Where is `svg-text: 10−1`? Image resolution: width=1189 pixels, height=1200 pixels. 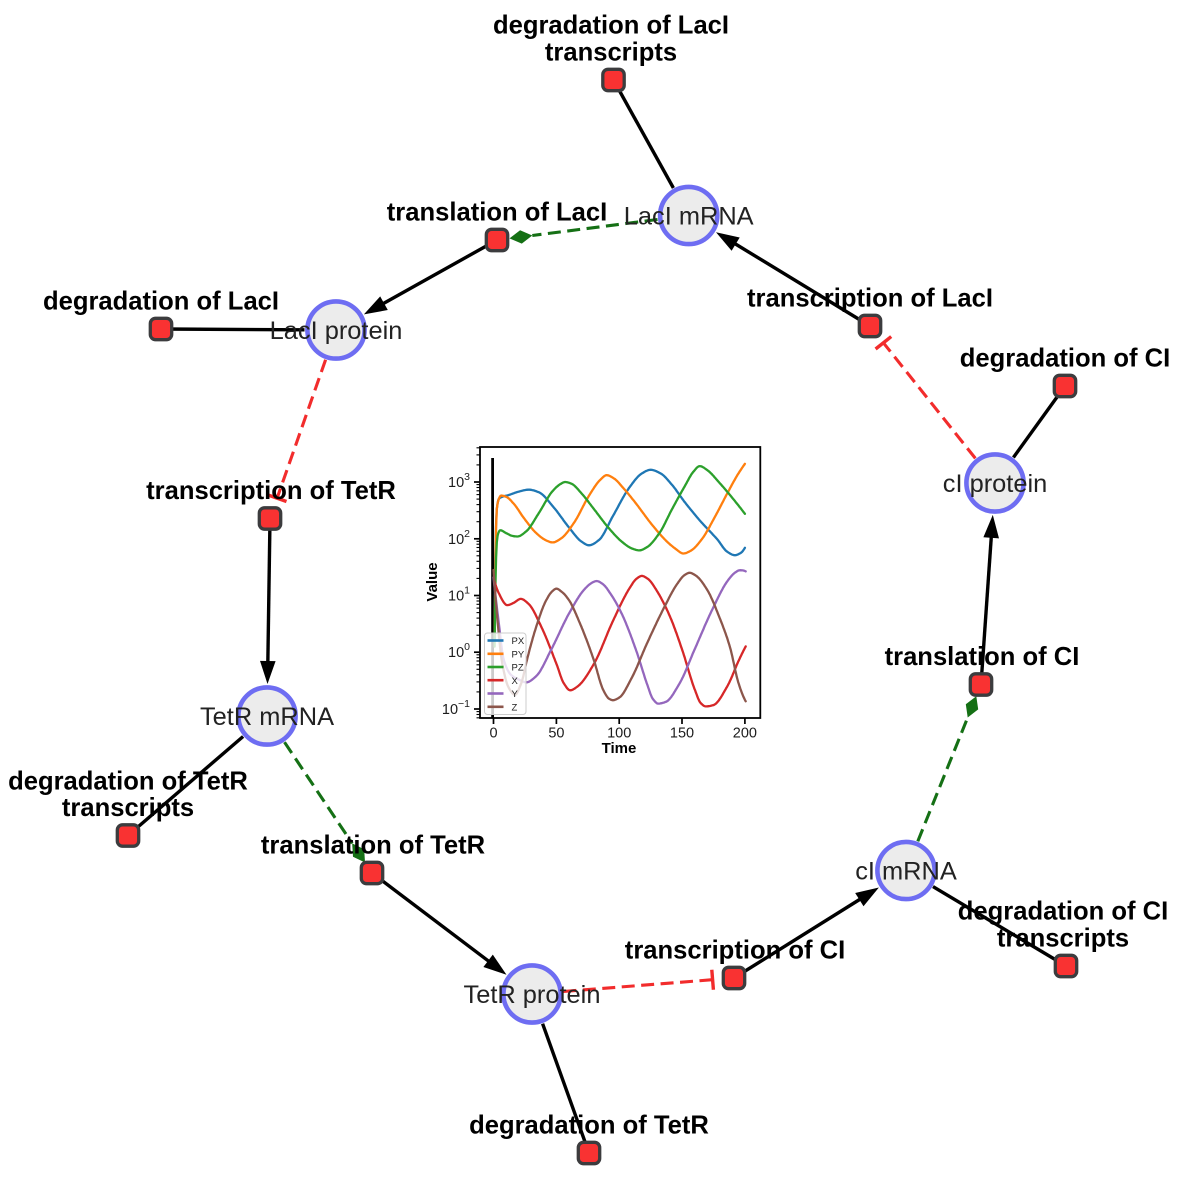 svg-text: 10−1 is located at coordinates (456, 708).